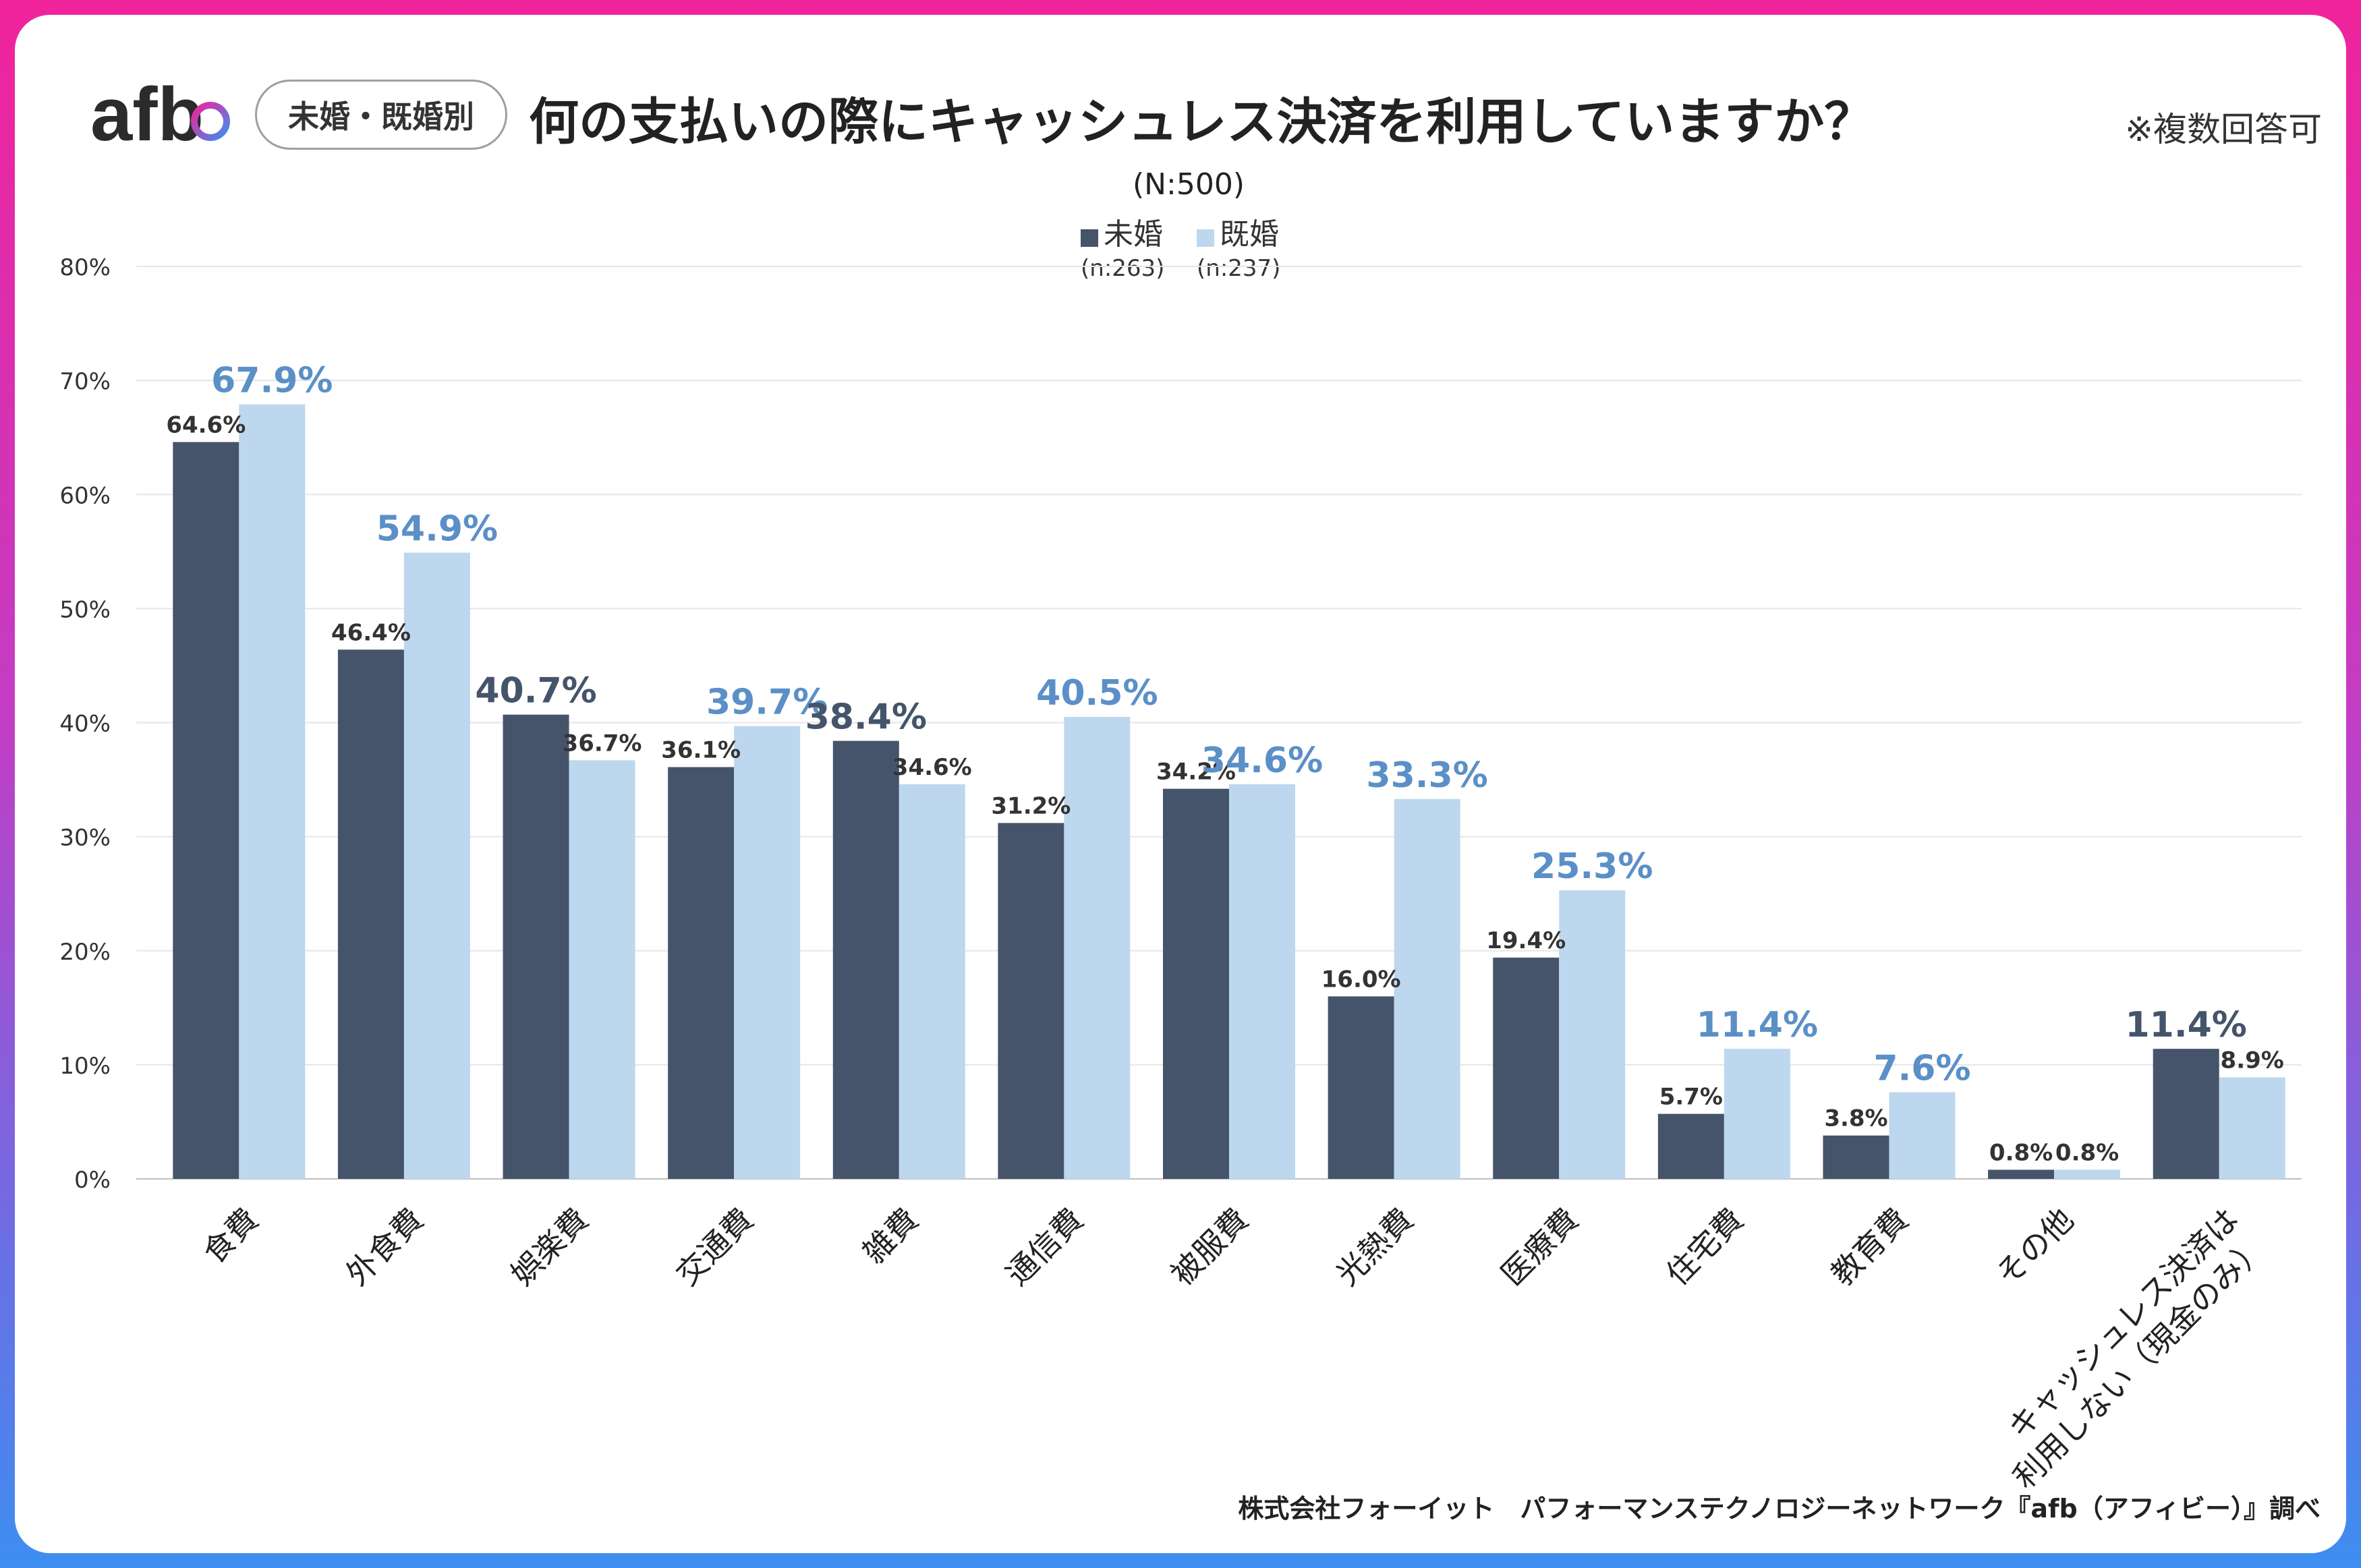 This screenshot has width=2361, height=1568. I want to click on category-label-line: その他, so click(2034, 1247).